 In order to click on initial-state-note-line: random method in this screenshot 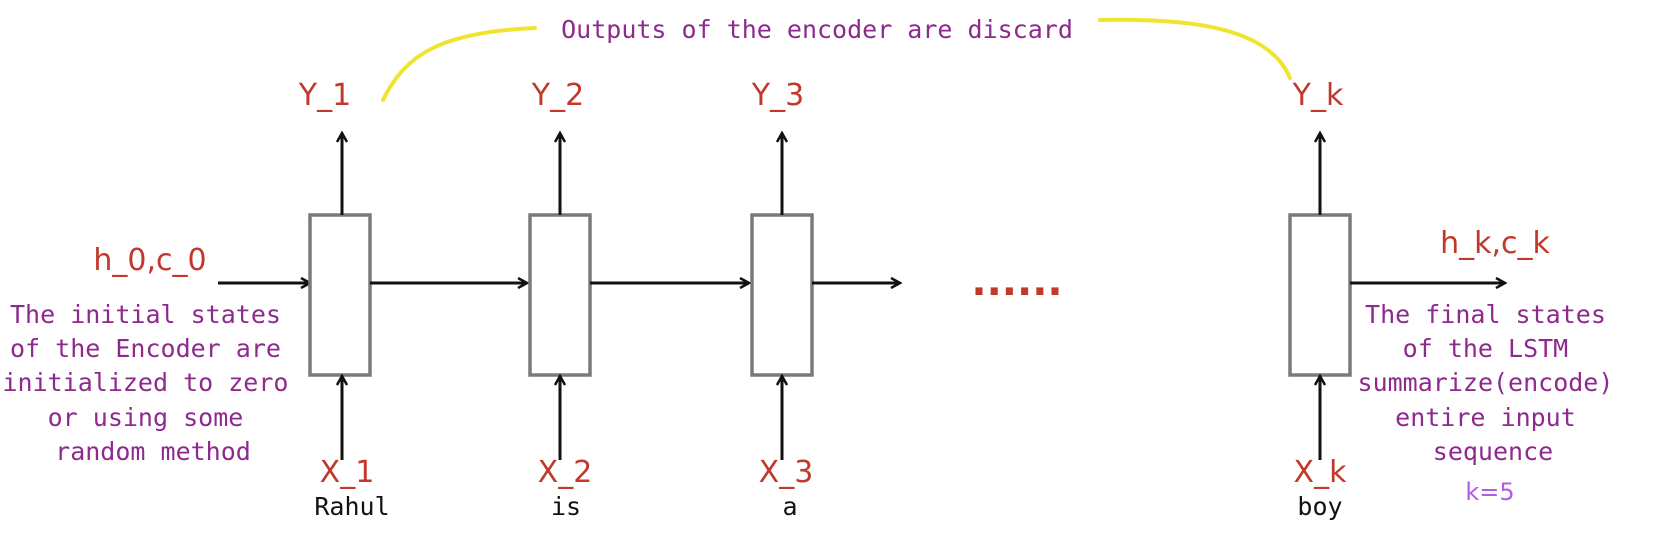, I will do `click(153, 451)`.